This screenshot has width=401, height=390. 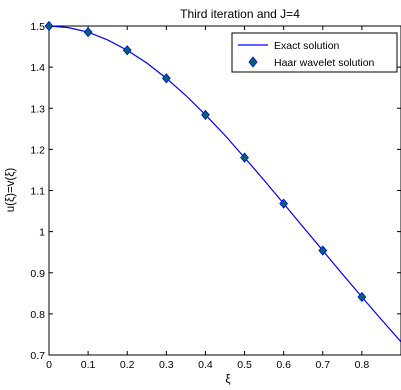 What do you see at coordinates (227, 380) in the screenshot?
I see `x-axis-label: ξ` at bounding box center [227, 380].